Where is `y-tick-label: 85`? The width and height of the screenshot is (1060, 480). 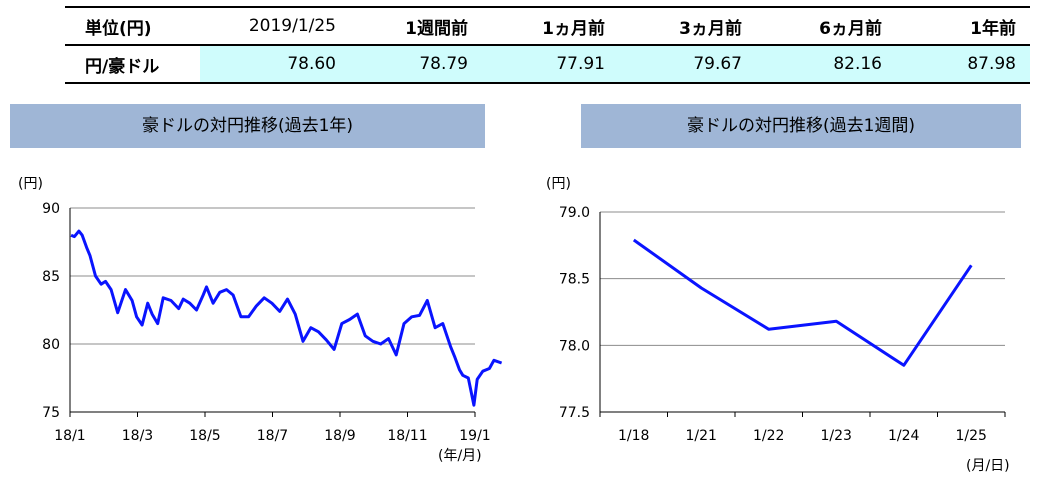
y-tick-label: 85 is located at coordinates (51, 277).